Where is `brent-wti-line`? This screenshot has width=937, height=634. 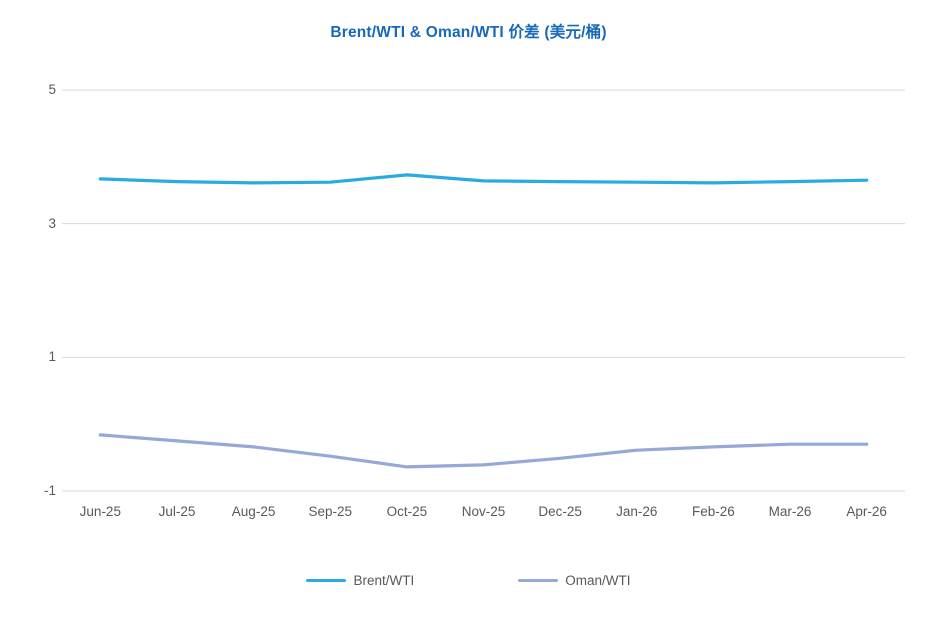 brent-wti-line is located at coordinates (483, 179).